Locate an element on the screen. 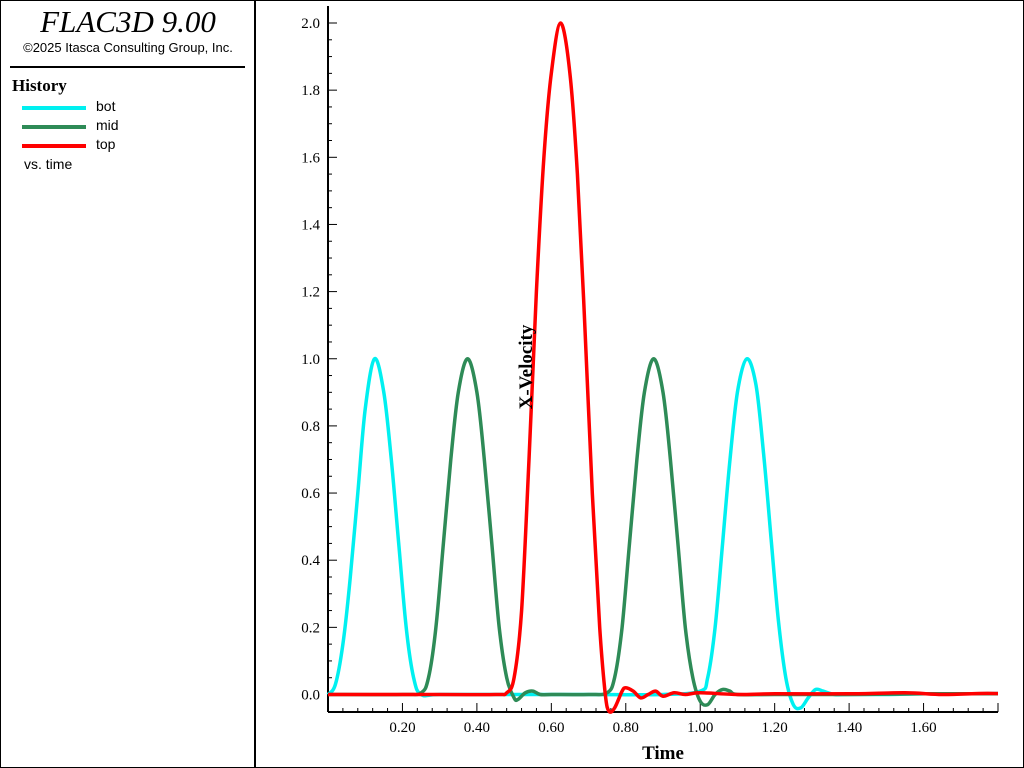  legend-swatch-top is located at coordinates (54, 146).